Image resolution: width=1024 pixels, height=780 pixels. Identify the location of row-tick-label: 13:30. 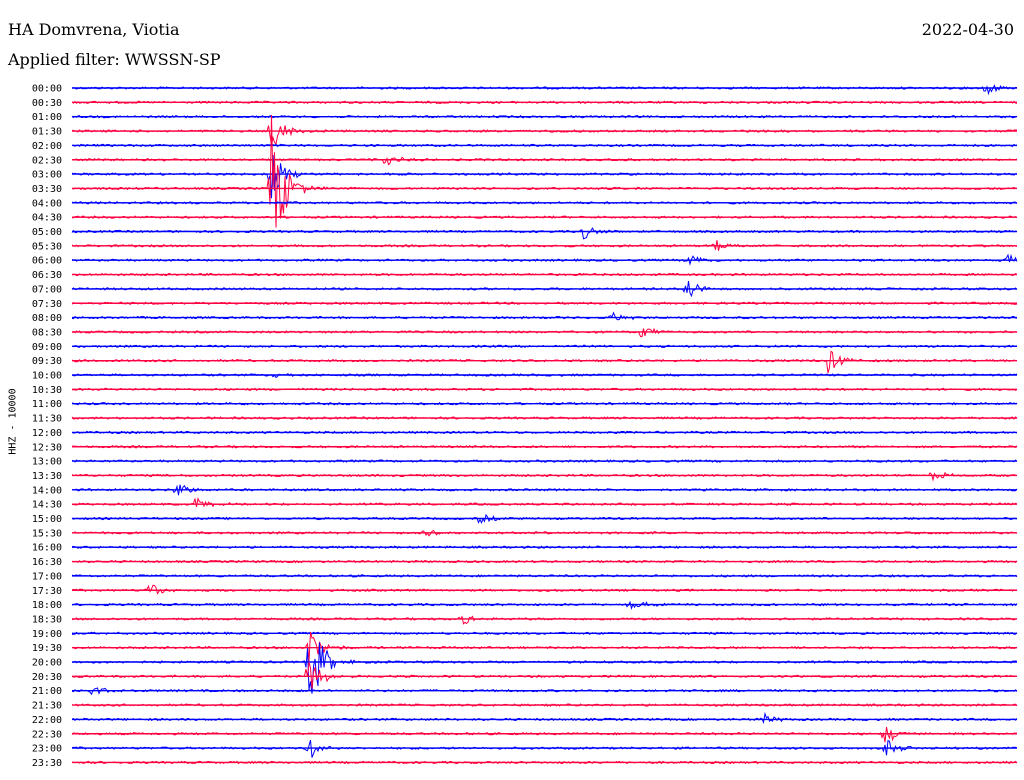
(47, 476).